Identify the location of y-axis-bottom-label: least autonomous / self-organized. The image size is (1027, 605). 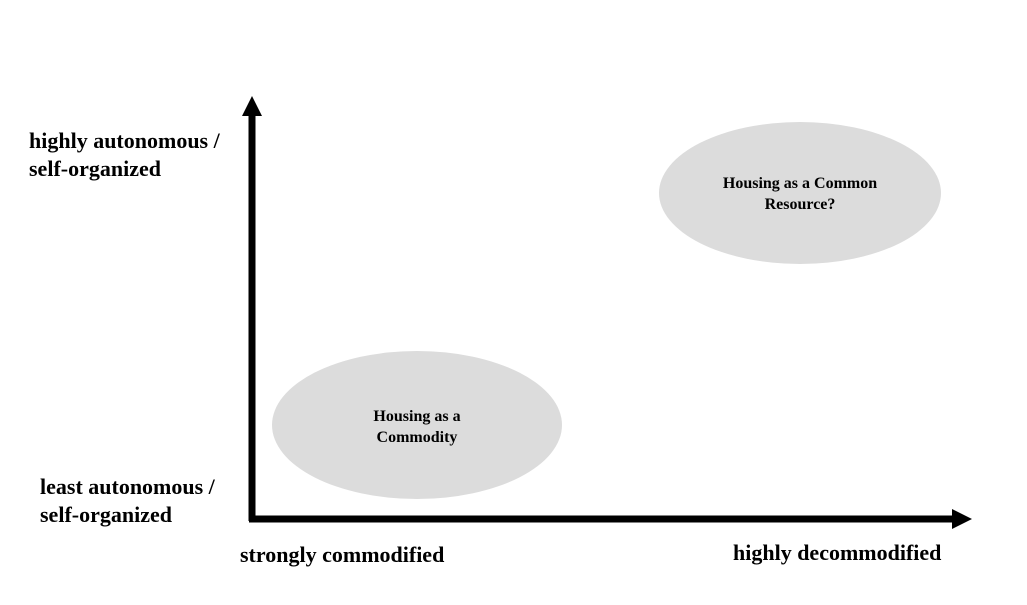
(127, 501).